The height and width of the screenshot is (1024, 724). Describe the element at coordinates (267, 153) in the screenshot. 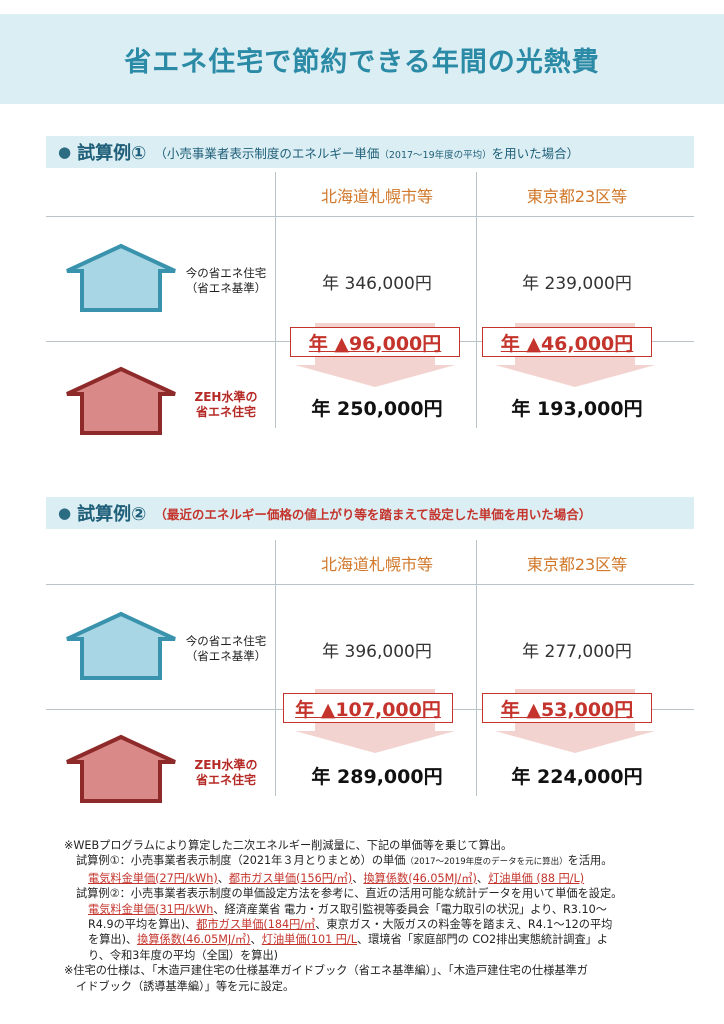

I see `case1-note-pre: （小売事業者表示制度のエネルギー単価` at that location.